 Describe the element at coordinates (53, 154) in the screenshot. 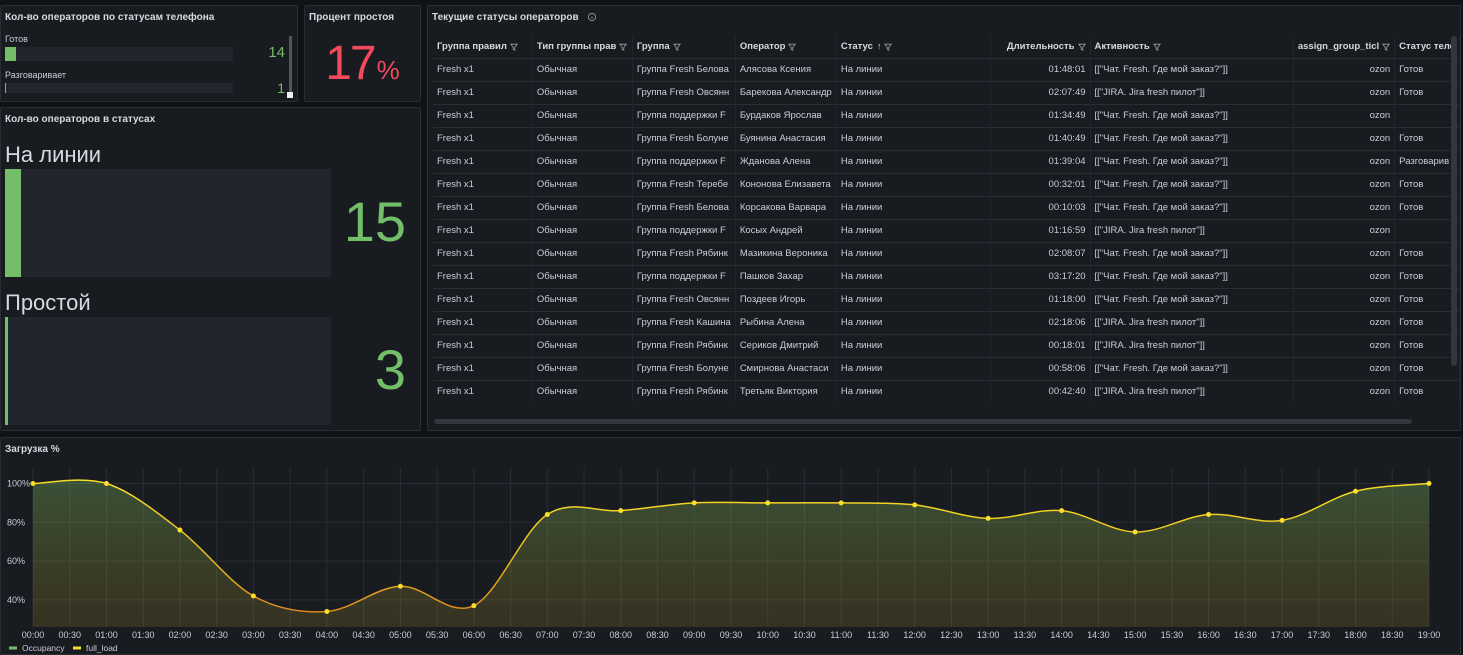

I see `gauge-label: На линии` at that location.